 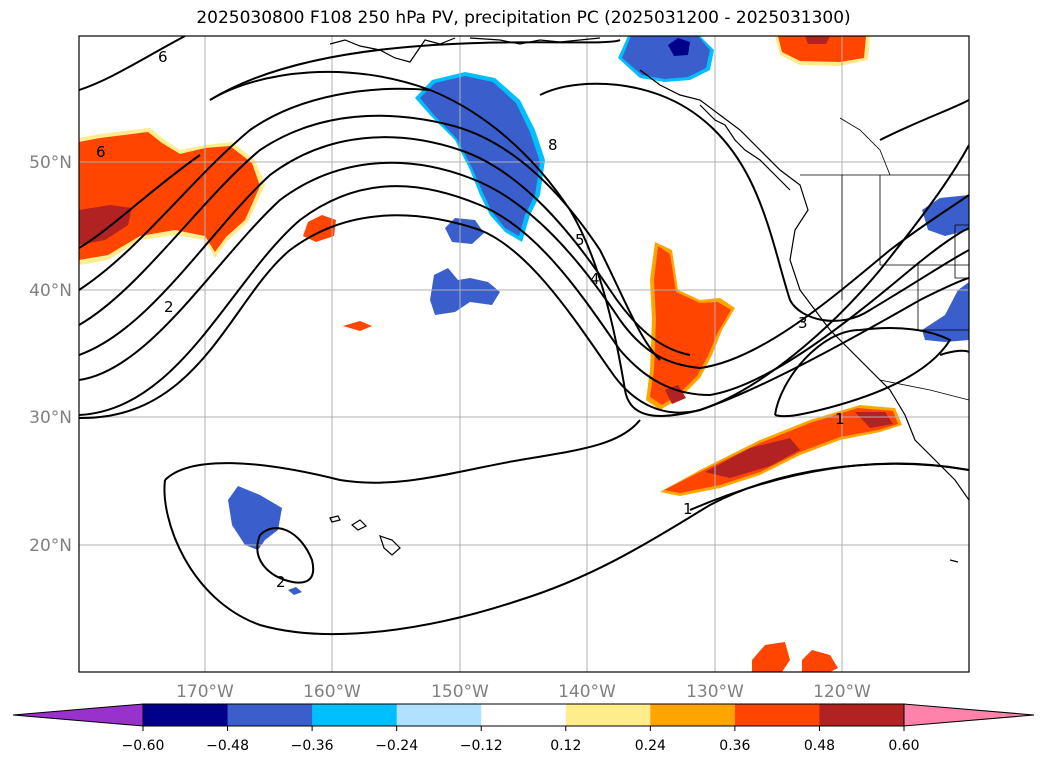 I want to click on colorbar-tick-label: 0.60, so click(x=903, y=746).